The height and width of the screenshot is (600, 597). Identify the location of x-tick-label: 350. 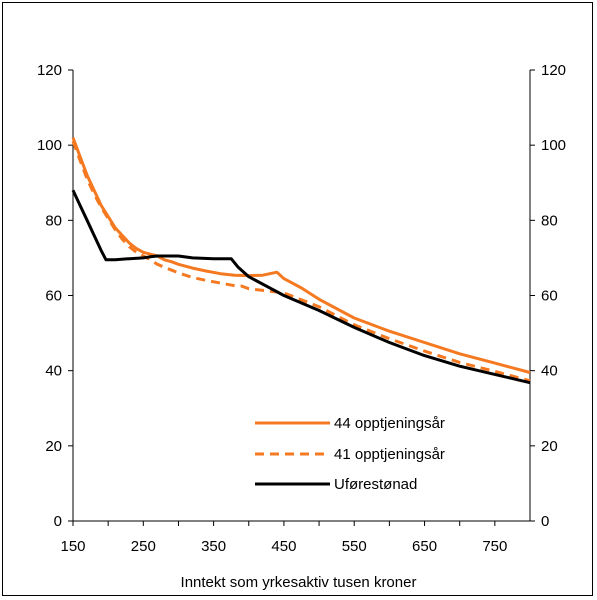
(213, 546).